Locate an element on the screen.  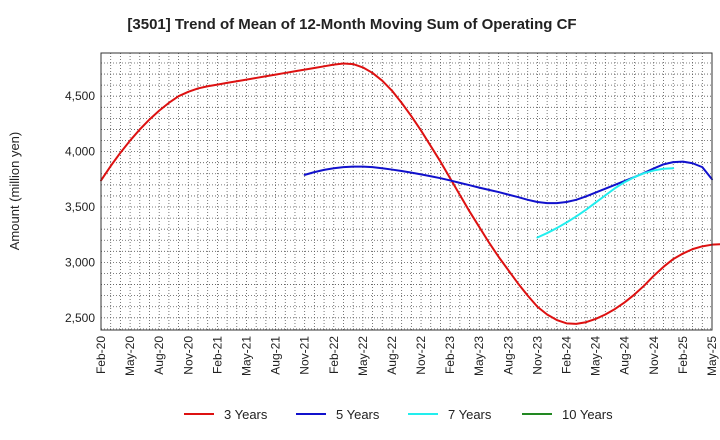
x-tick-label: May-25 is located at coordinates (712, 356).